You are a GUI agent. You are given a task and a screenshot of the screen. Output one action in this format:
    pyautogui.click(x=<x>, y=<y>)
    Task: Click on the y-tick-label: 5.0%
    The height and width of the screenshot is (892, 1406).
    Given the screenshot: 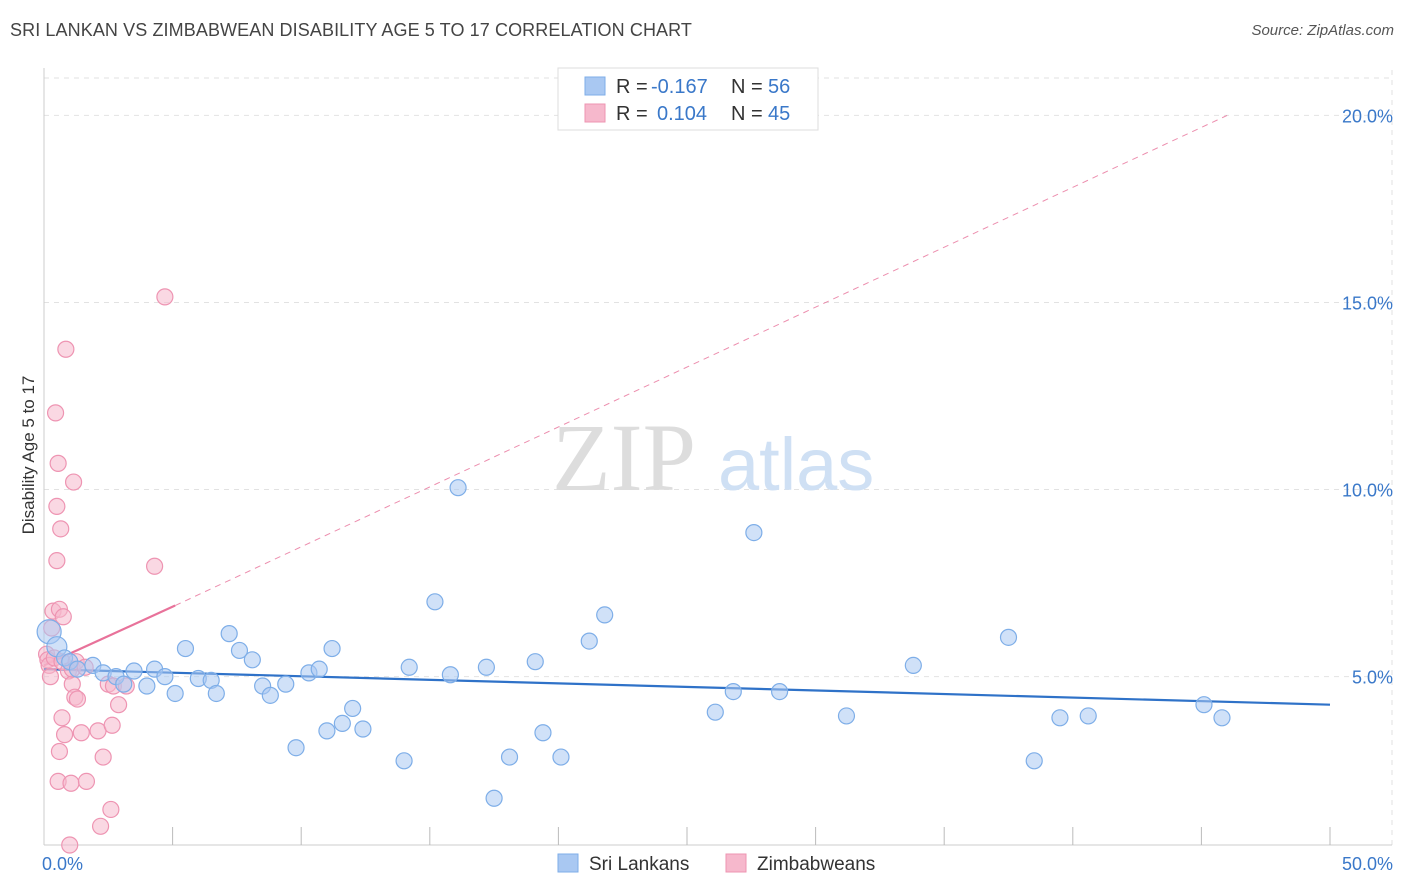 What is the action you would take?
    pyautogui.click(x=1372, y=678)
    